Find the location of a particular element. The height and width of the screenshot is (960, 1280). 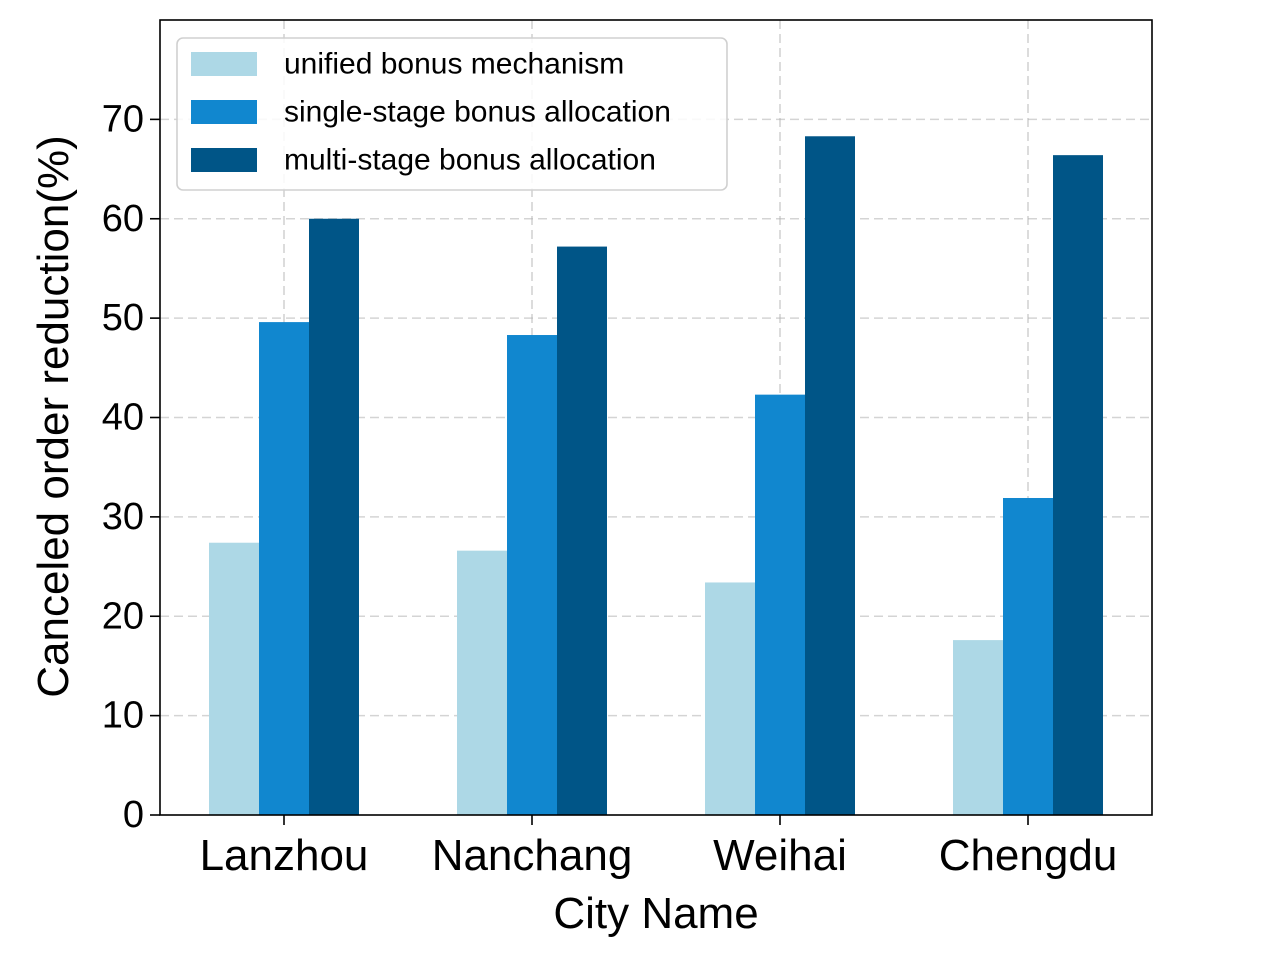

x-tick-label: Lanzhou is located at coordinates (284, 855).